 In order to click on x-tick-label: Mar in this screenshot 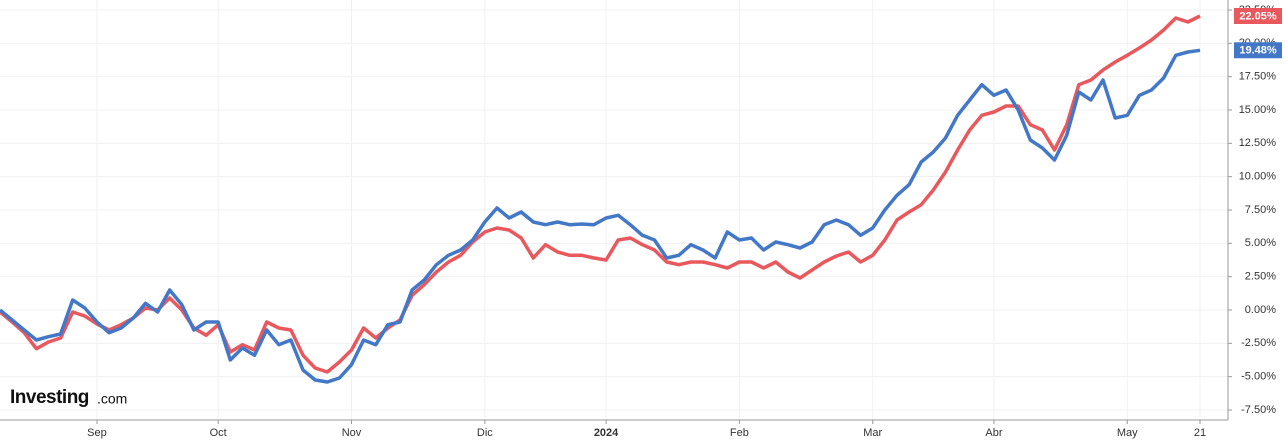, I will do `click(872, 433)`.